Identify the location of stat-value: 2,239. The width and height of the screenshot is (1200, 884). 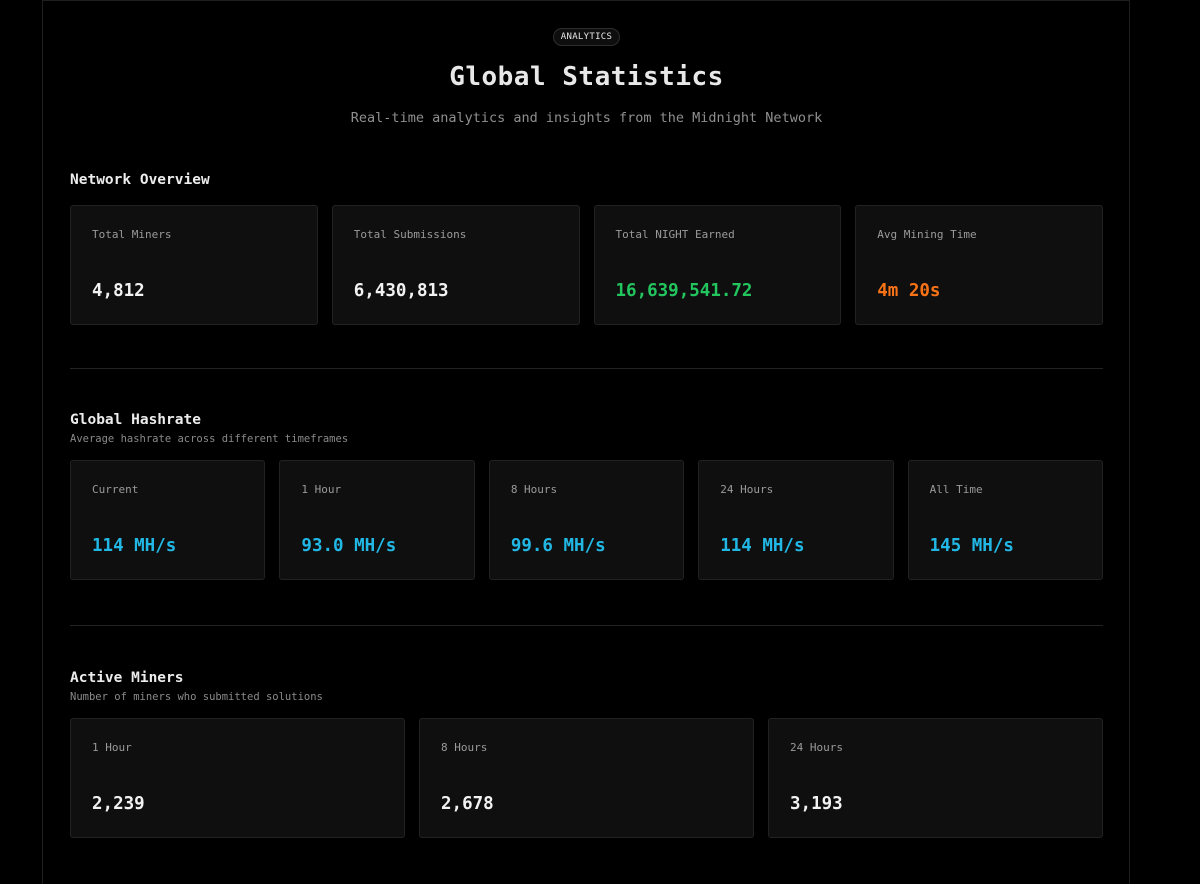
(118, 804).